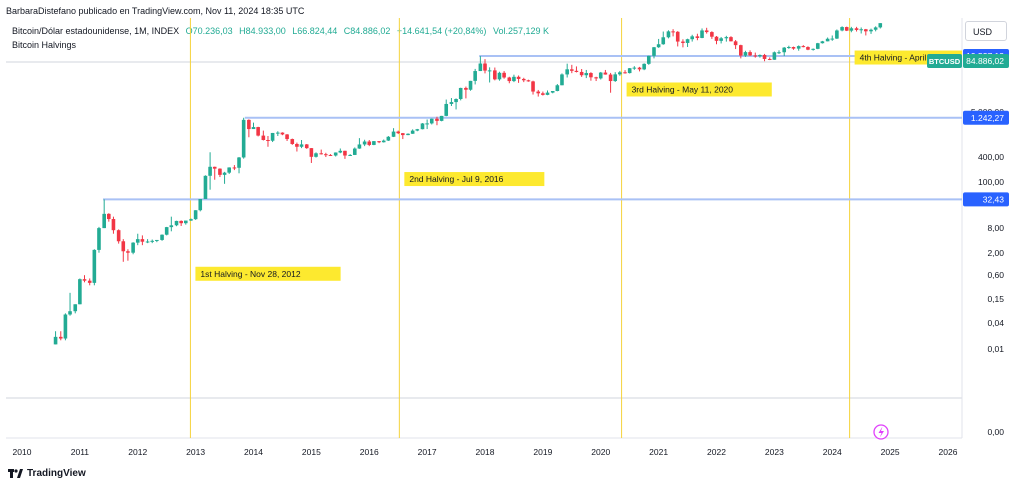 The image size is (1024, 486). I want to click on x-tick-label: 2017, so click(427, 452).